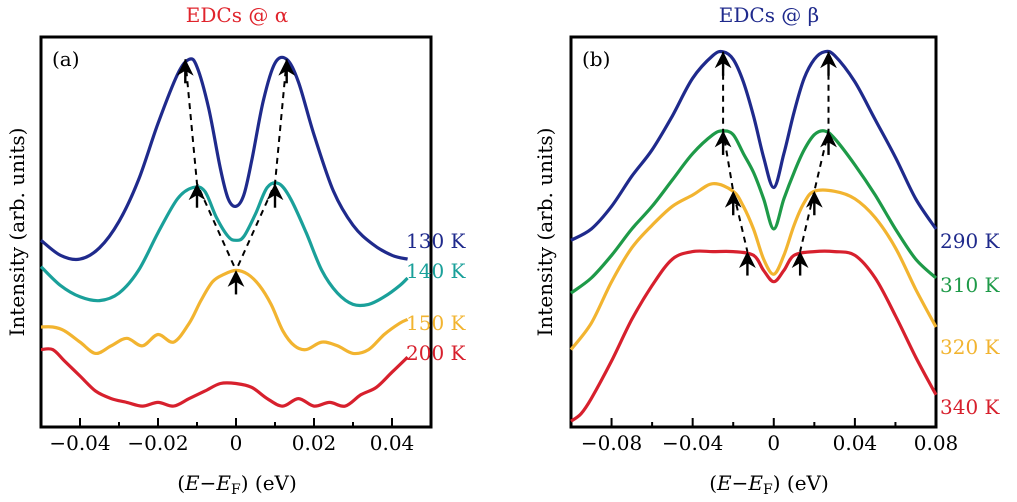 This screenshot has width=1017, height=502. What do you see at coordinates (224, 312) in the screenshot?
I see `a-curve-150k` at bounding box center [224, 312].